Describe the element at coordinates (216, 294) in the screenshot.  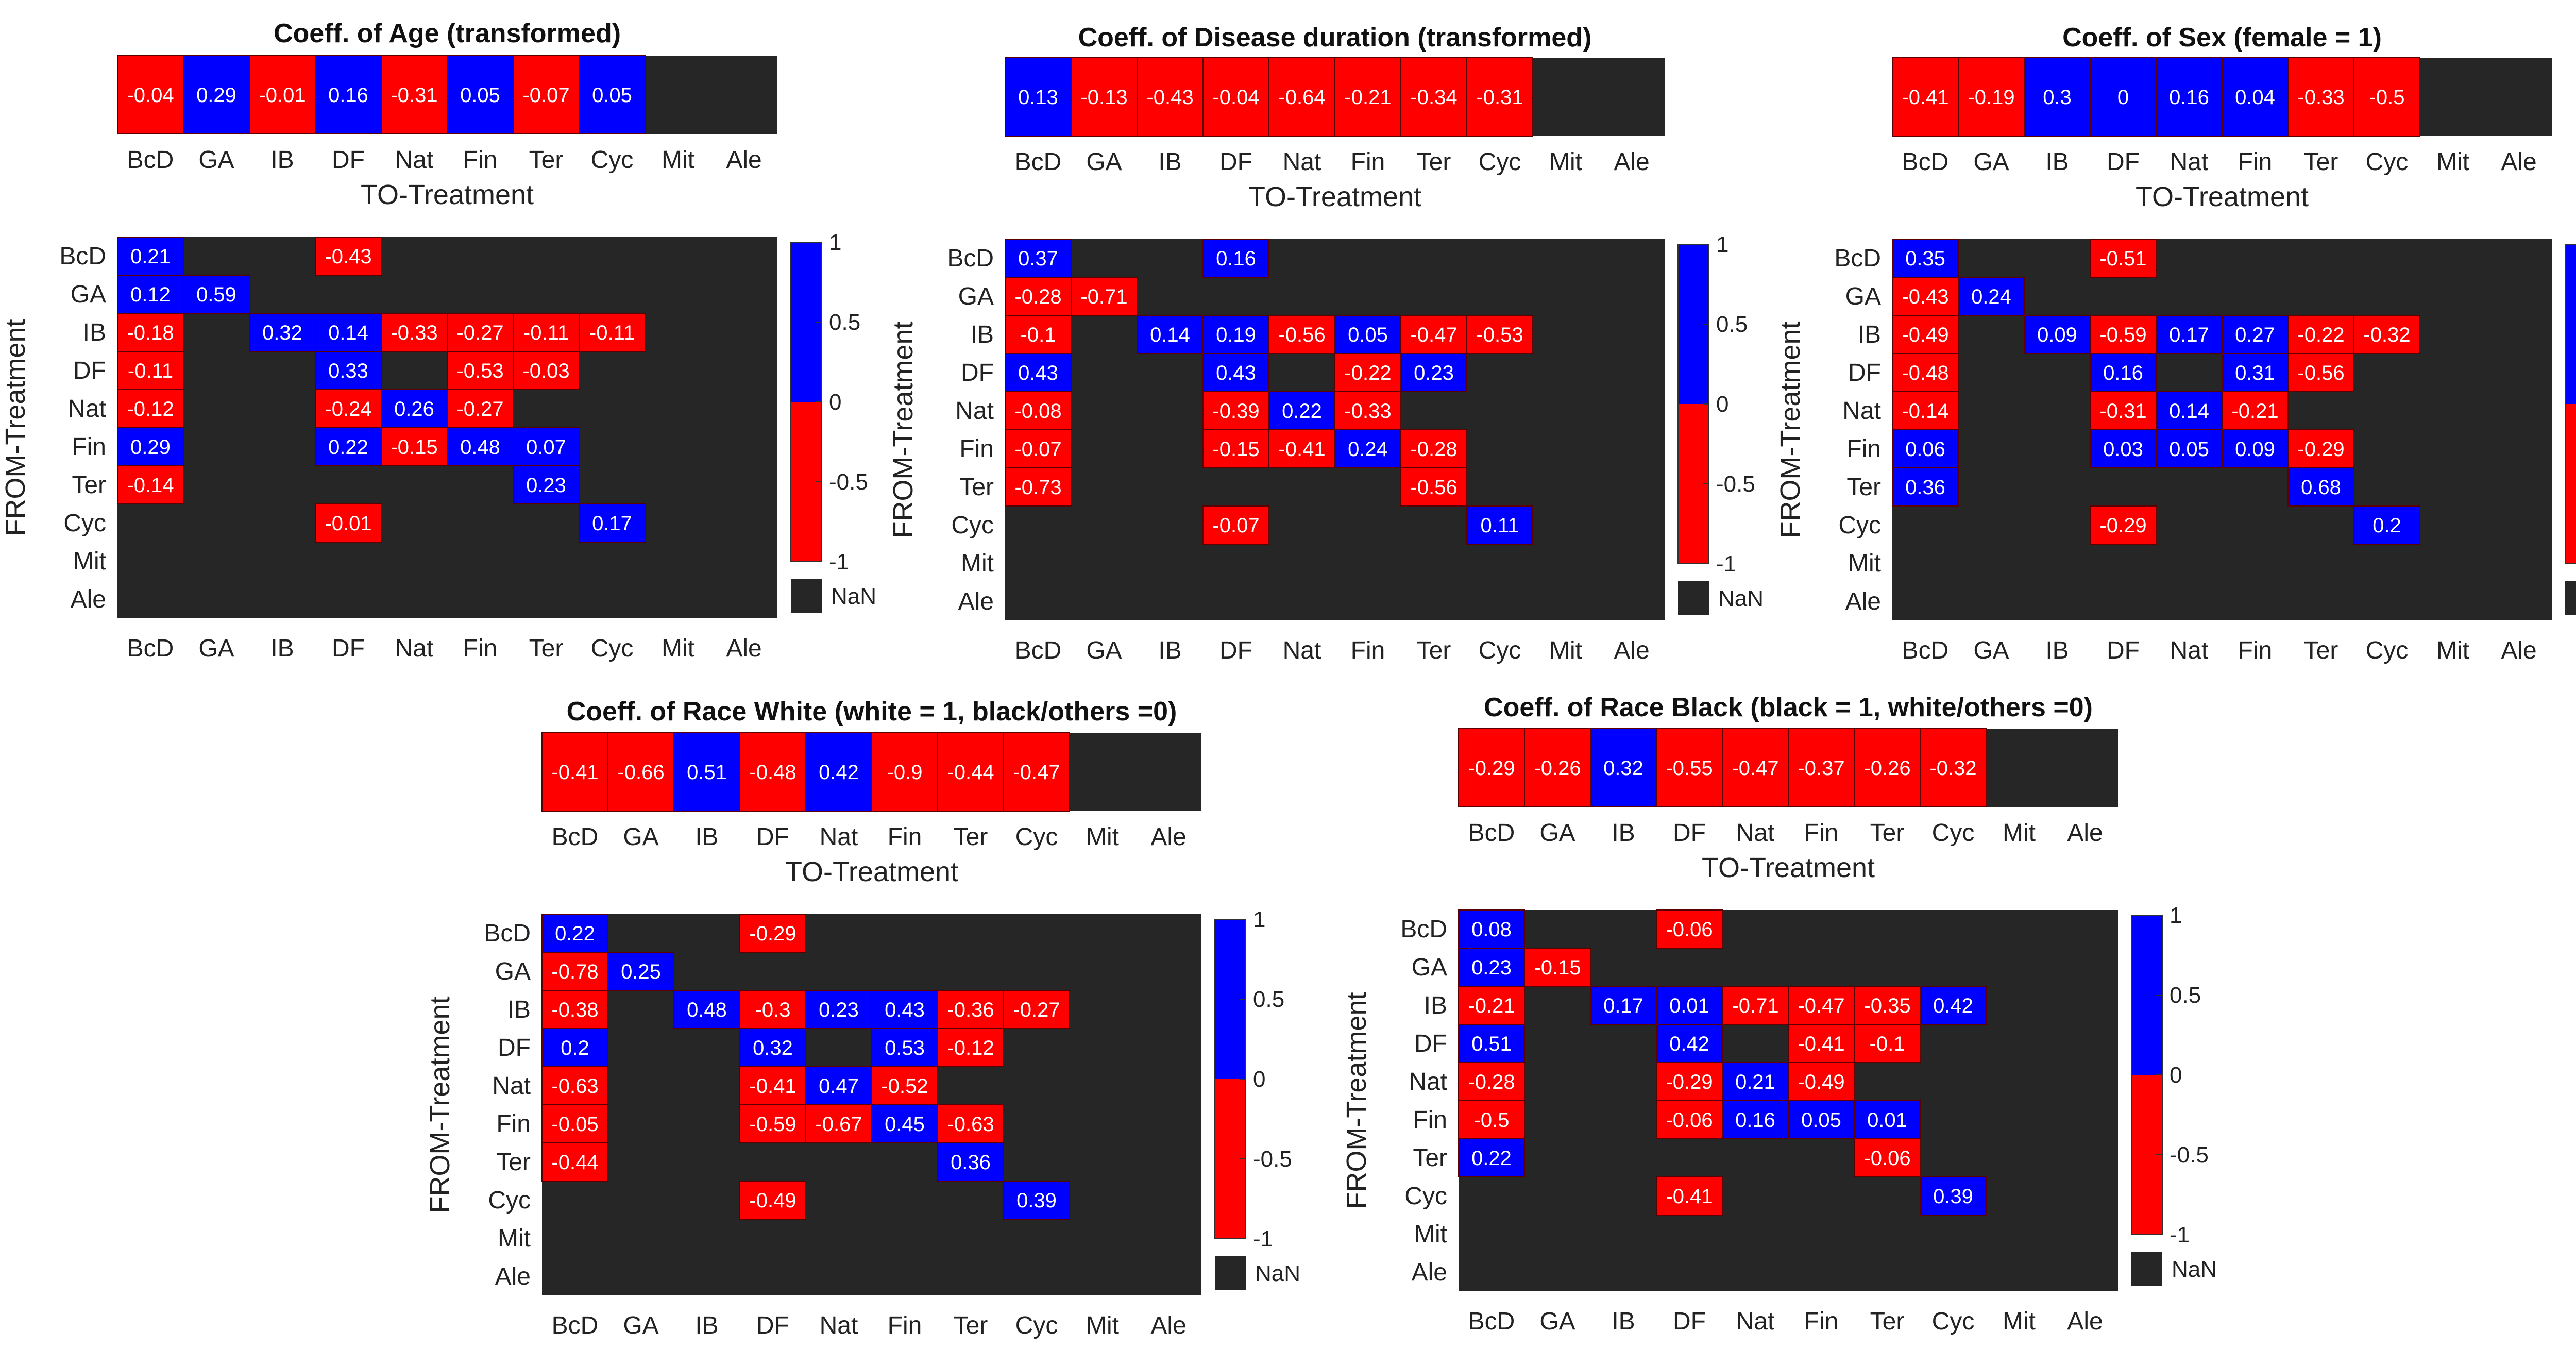
I see `matrix-cell-label: 0.59` at that location.